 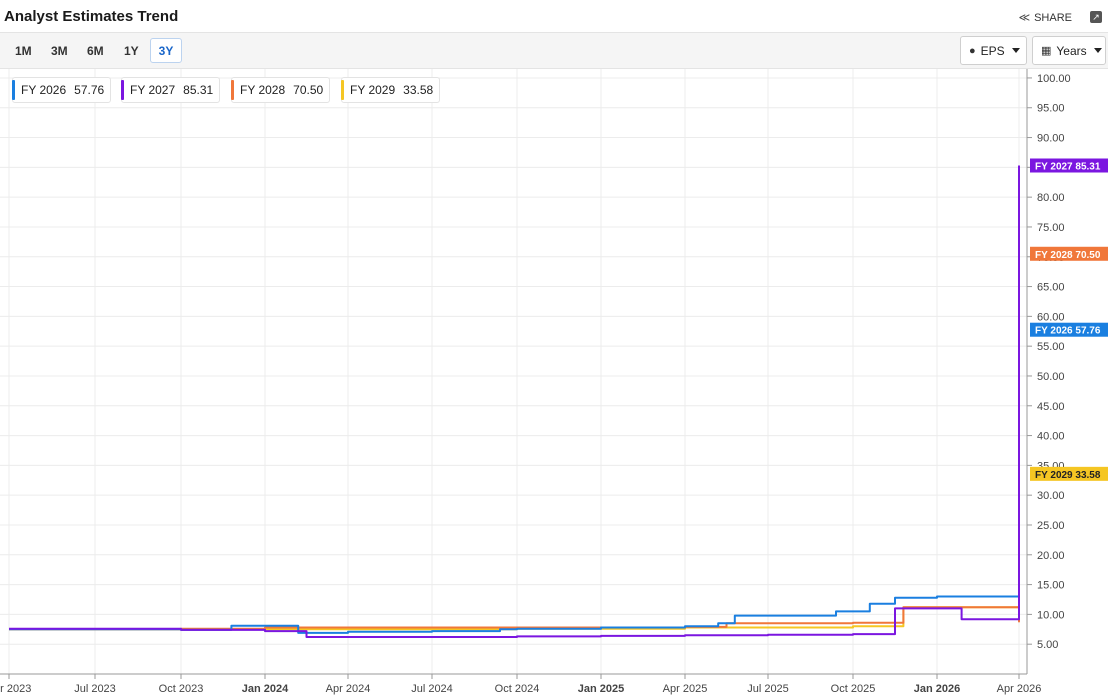 What do you see at coordinates (1051, 407) in the screenshot?
I see `y-tick-label: 45.00` at bounding box center [1051, 407].